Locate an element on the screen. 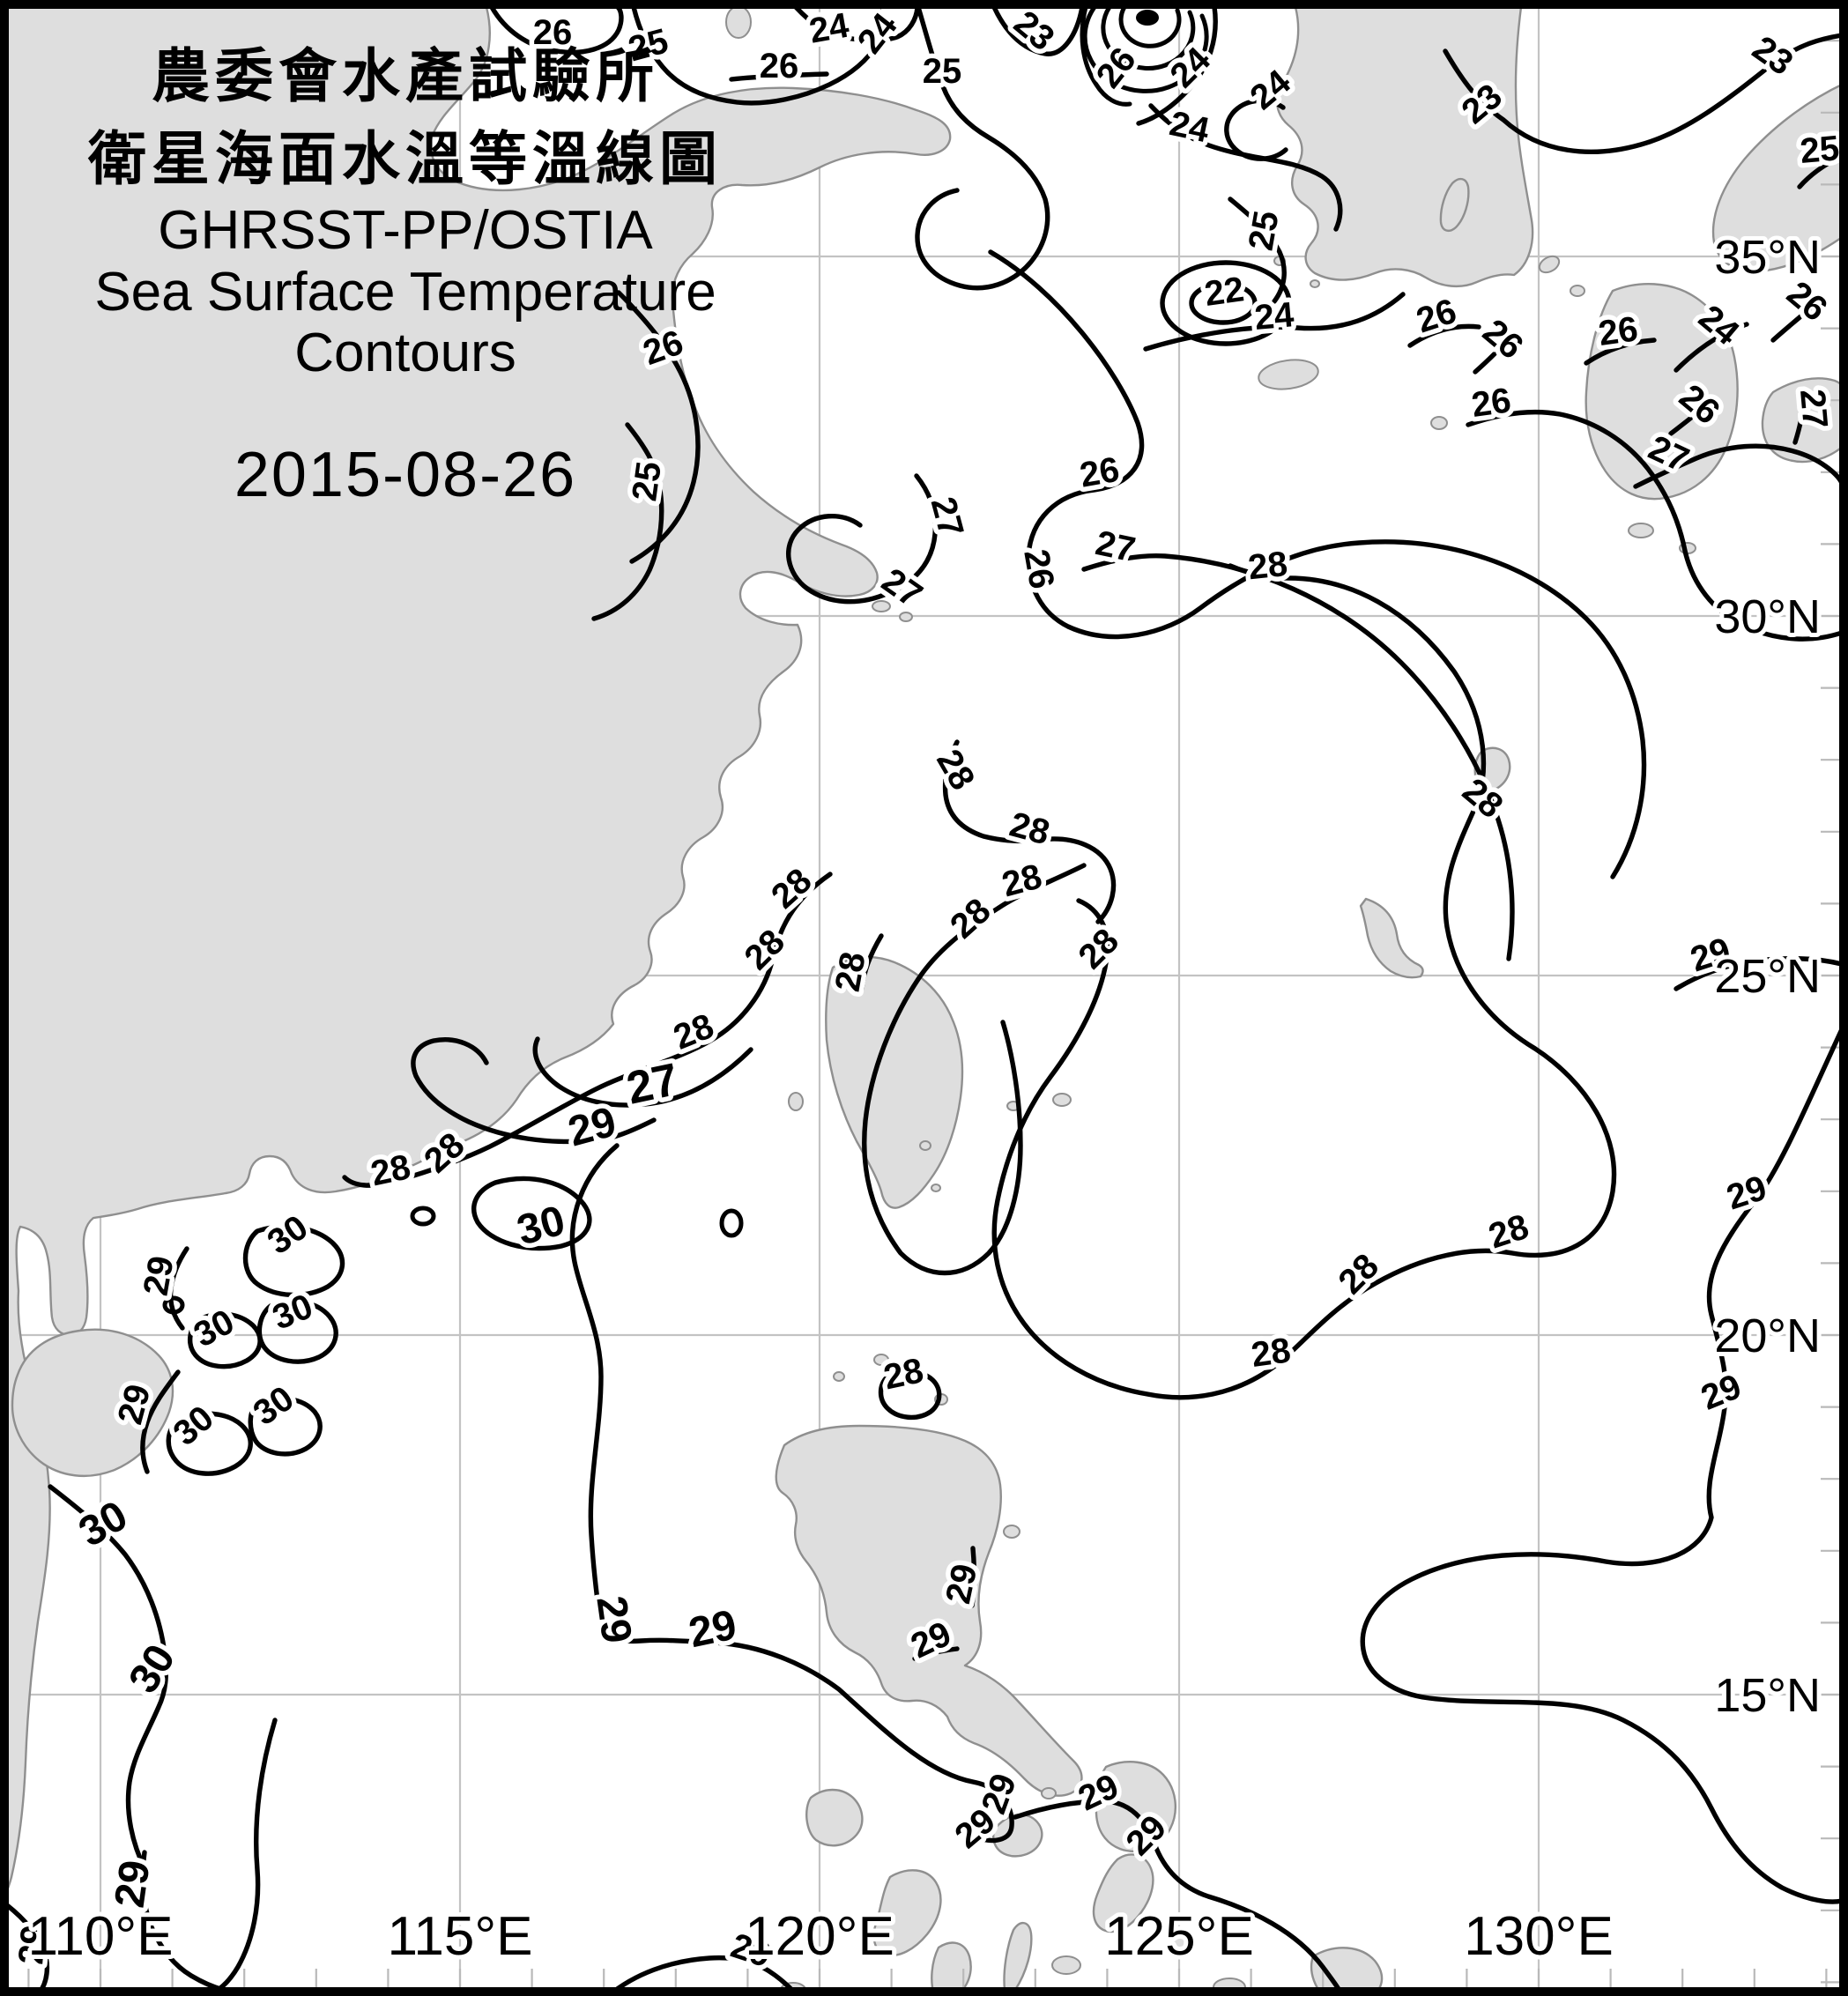 The height and width of the screenshot is (1996, 1848). latitude-label: 30°N is located at coordinates (1767, 616).